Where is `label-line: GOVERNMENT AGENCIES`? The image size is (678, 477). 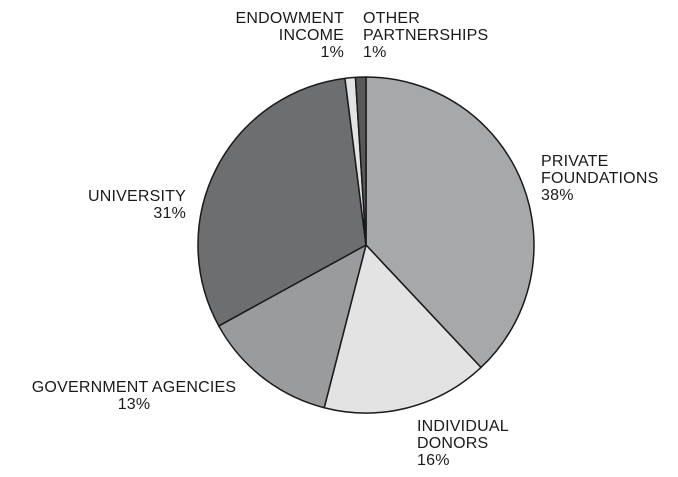
label-line: GOVERNMENT AGENCIES is located at coordinates (134, 387).